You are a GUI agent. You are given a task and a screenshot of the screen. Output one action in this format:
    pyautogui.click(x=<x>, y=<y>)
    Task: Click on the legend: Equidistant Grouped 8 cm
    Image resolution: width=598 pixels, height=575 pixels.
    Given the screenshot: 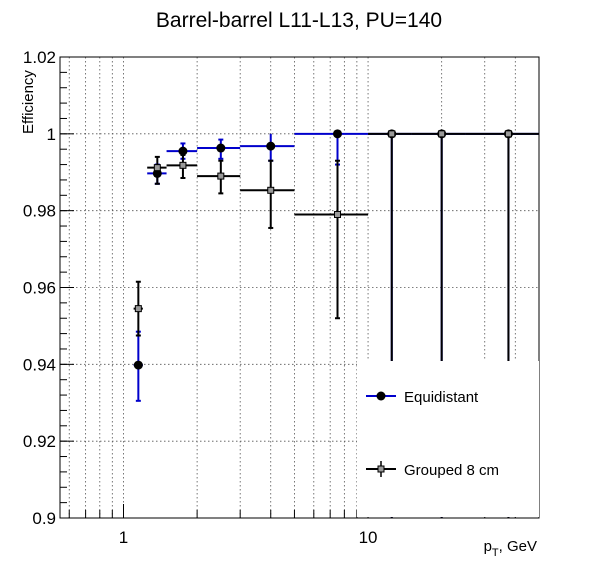 What is the action you would take?
    pyautogui.click(x=448, y=439)
    